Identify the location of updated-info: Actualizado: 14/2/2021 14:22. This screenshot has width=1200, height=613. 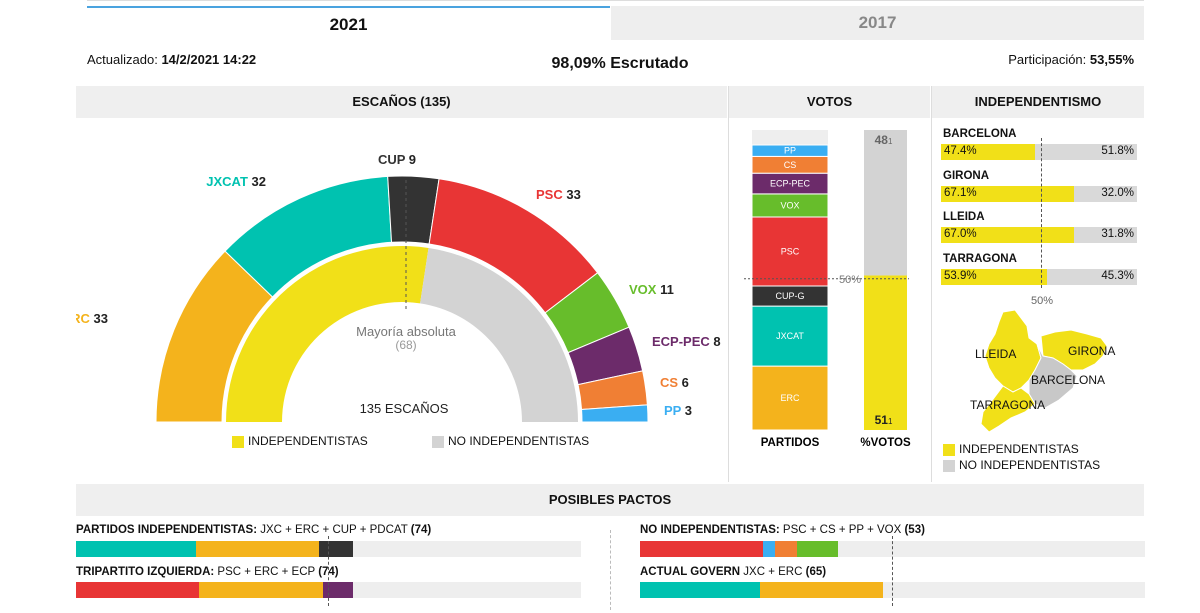
(171, 59).